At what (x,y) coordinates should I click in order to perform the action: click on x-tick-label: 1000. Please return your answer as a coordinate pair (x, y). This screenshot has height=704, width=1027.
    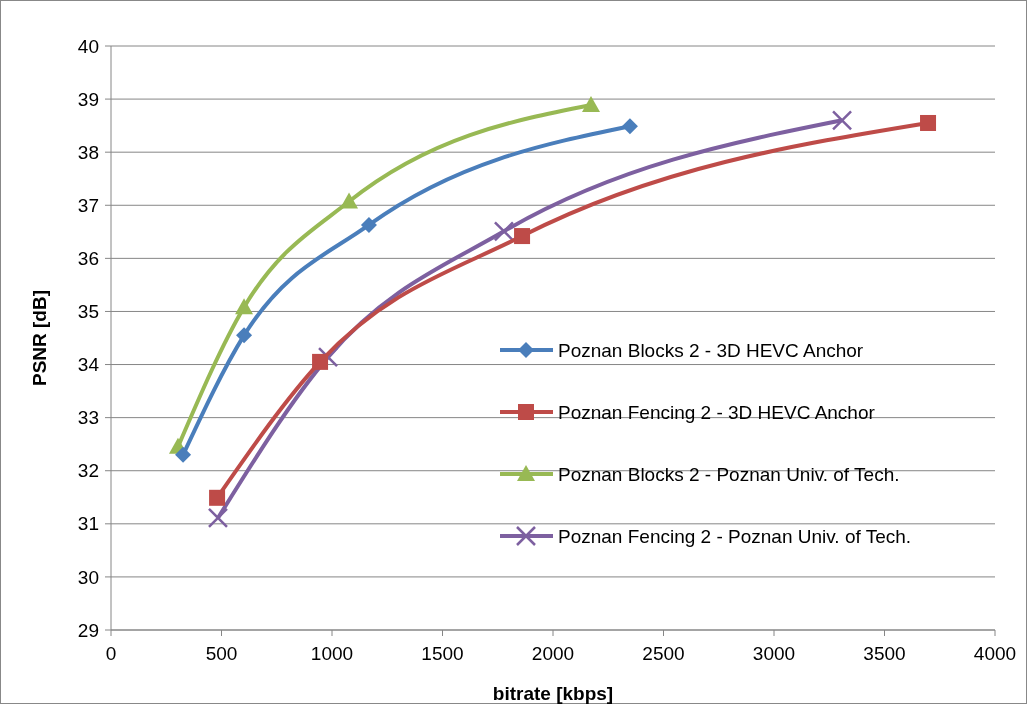
    Looking at the image, I should click on (332, 653).